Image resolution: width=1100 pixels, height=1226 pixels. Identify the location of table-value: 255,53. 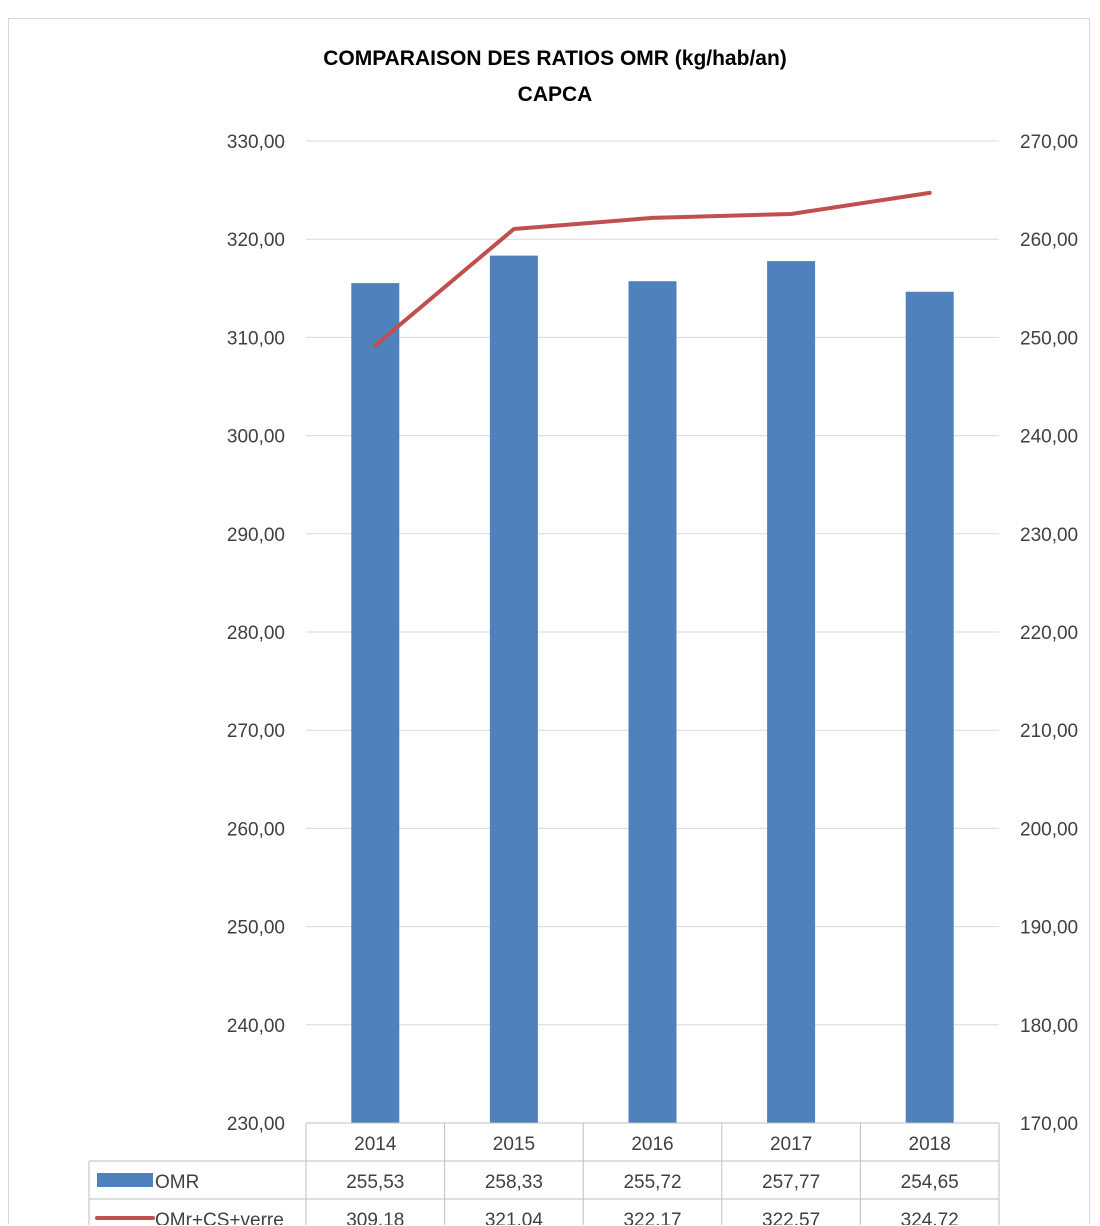
(375, 1182).